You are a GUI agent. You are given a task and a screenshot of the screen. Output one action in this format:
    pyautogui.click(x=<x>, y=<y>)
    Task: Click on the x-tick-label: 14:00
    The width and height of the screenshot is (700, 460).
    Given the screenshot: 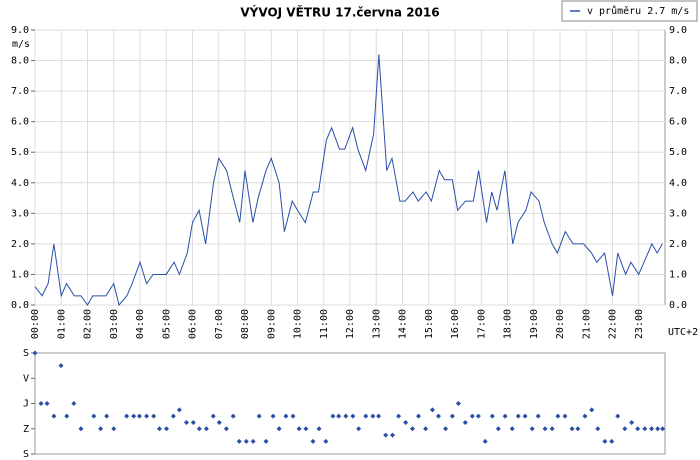 What is the action you would take?
    pyautogui.click(x=403, y=324)
    